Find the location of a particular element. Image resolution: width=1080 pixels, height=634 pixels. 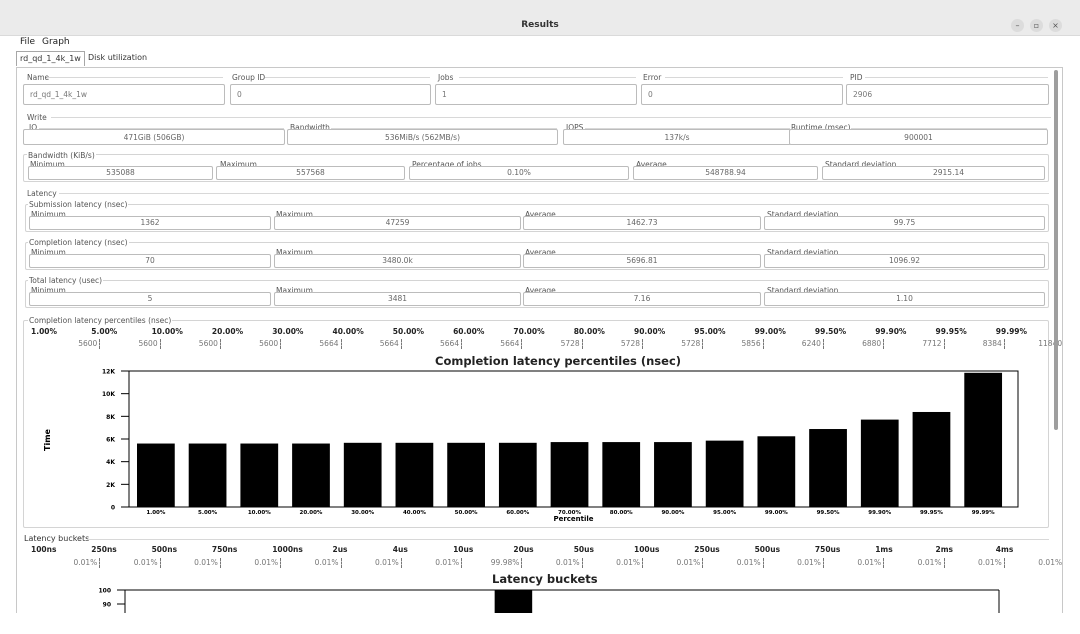

vertical-scrollbar is located at coordinates (1056, 250).